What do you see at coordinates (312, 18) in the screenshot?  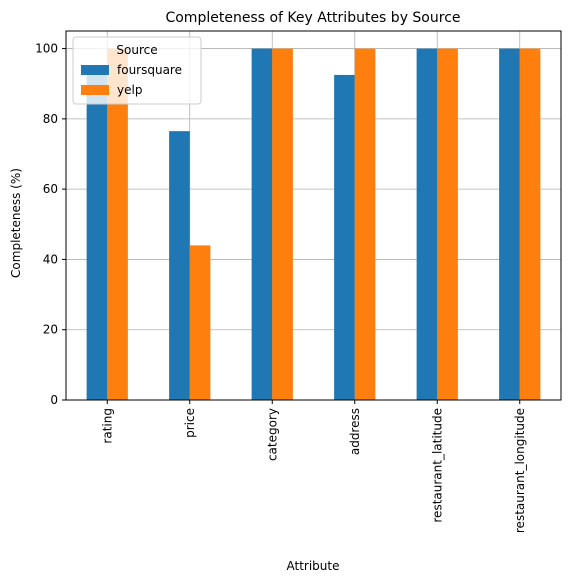 I see `chart-title: Completeness of Key Attributes by Source` at bounding box center [312, 18].